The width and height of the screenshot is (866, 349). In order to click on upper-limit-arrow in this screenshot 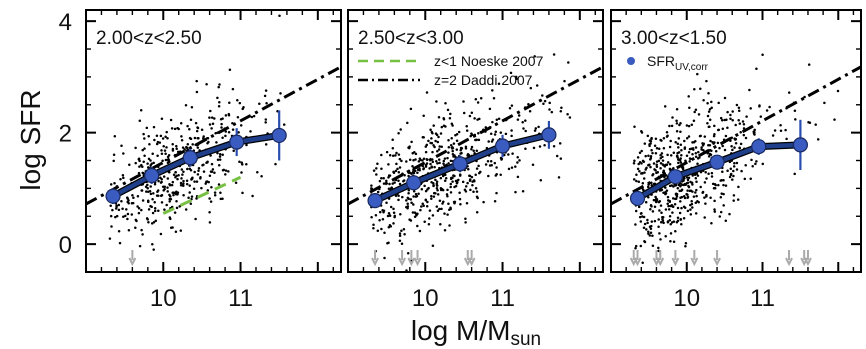, I will do `click(402, 258)`.